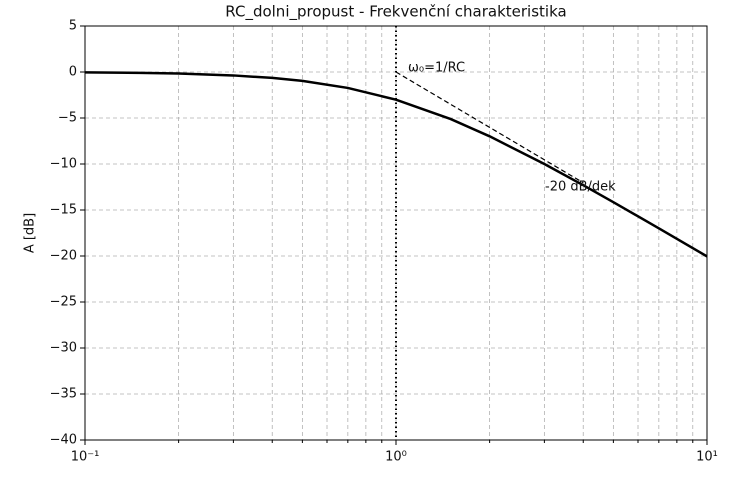  I want to click on annotation: -20 dB/dek, so click(580, 187).